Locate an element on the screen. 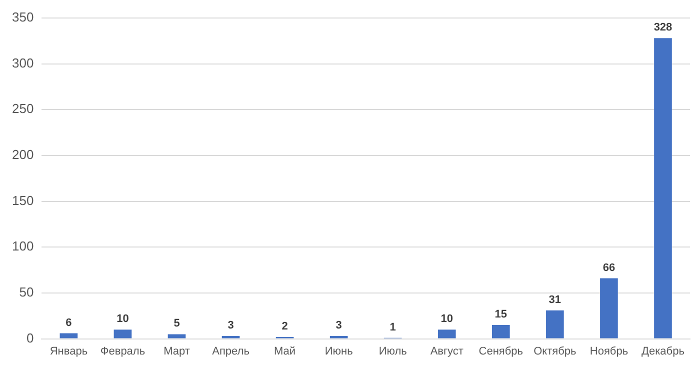 Image resolution: width=700 pixels, height=366 pixels. data-label: 15 is located at coordinates (501, 314).